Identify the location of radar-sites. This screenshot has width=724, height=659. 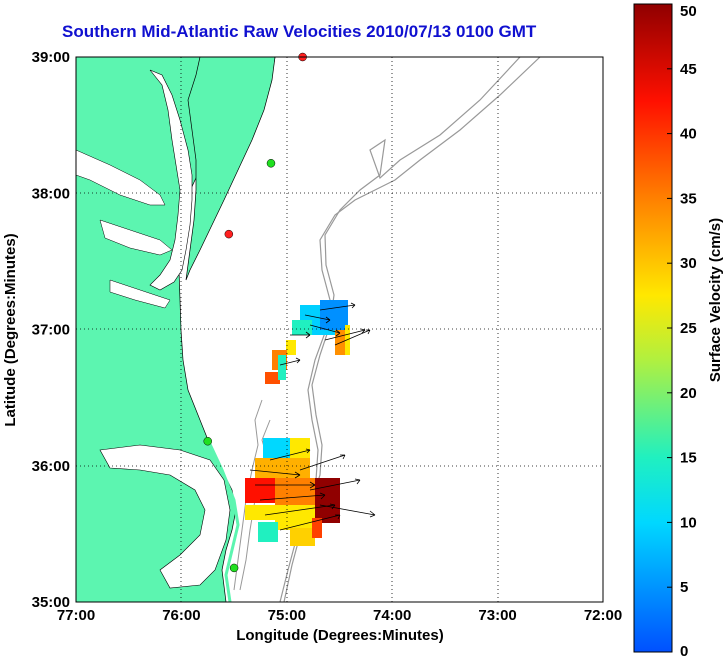
(255, 312).